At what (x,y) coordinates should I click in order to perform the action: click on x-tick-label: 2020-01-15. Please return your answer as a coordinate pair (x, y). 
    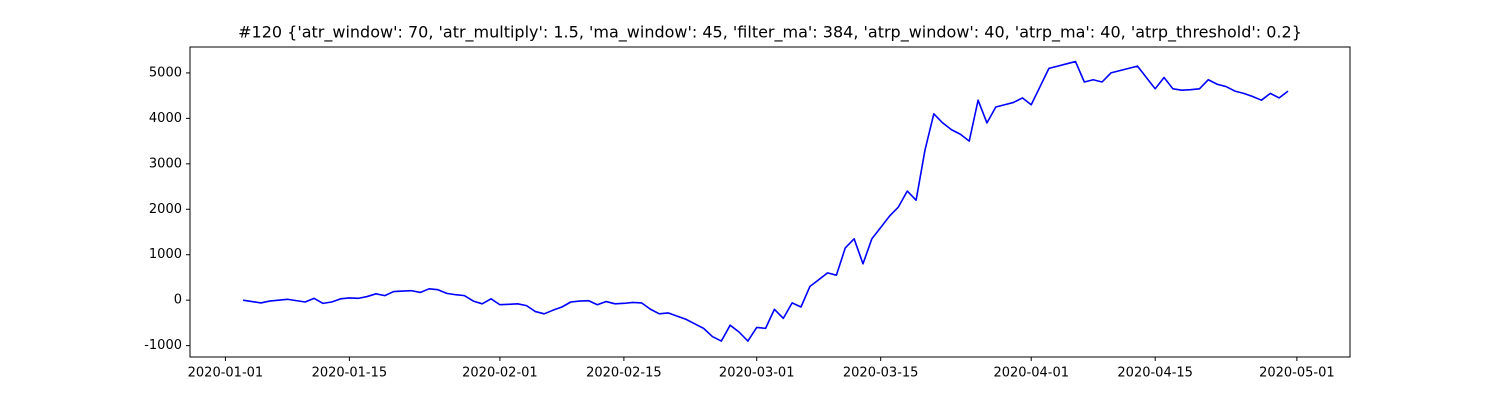
    Looking at the image, I should click on (350, 373).